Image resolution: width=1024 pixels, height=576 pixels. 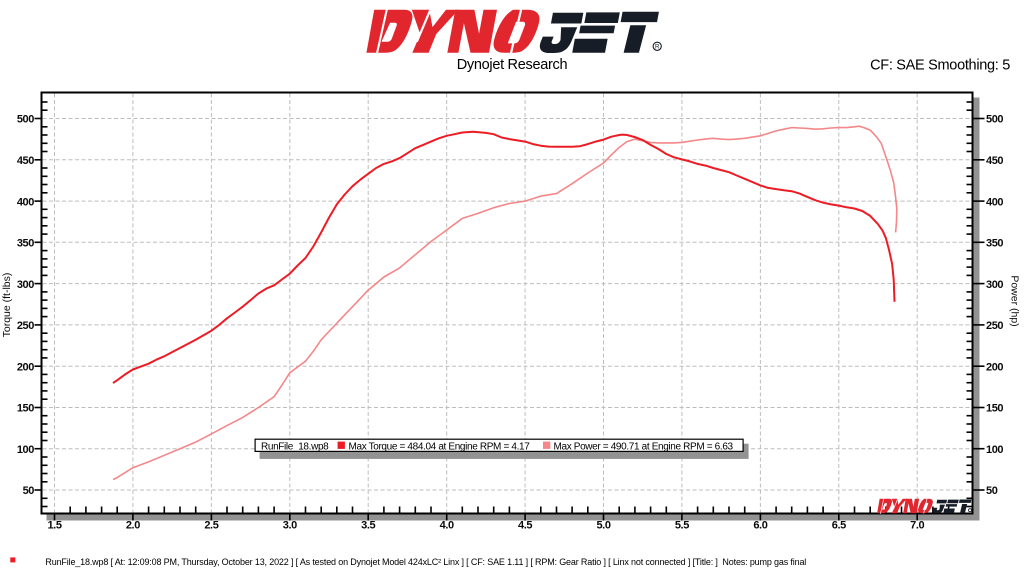 What do you see at coordinates (682, 526) in the screenshot?
I see `svg-text: 5.5` at bounding box center [682, 526].